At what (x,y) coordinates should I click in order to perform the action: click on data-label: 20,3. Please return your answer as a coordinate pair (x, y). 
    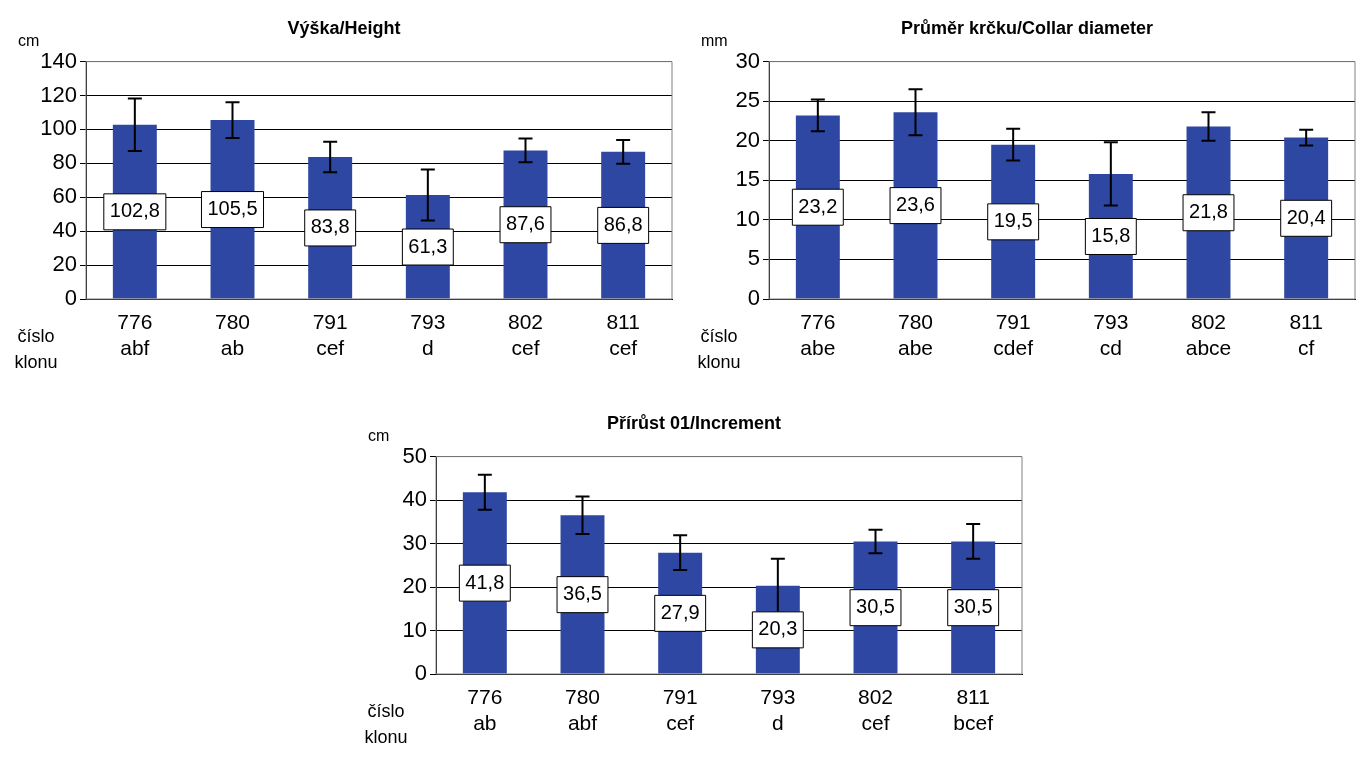
    Looking at the image, I should click on (778, 628).